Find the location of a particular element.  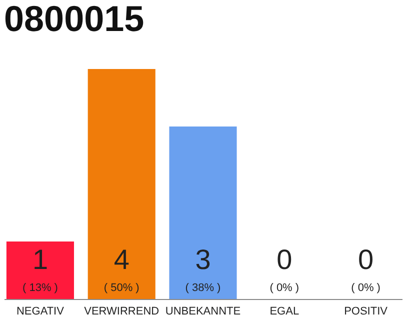

annotation: ( 50% ) is located at coordinates (122, 288).